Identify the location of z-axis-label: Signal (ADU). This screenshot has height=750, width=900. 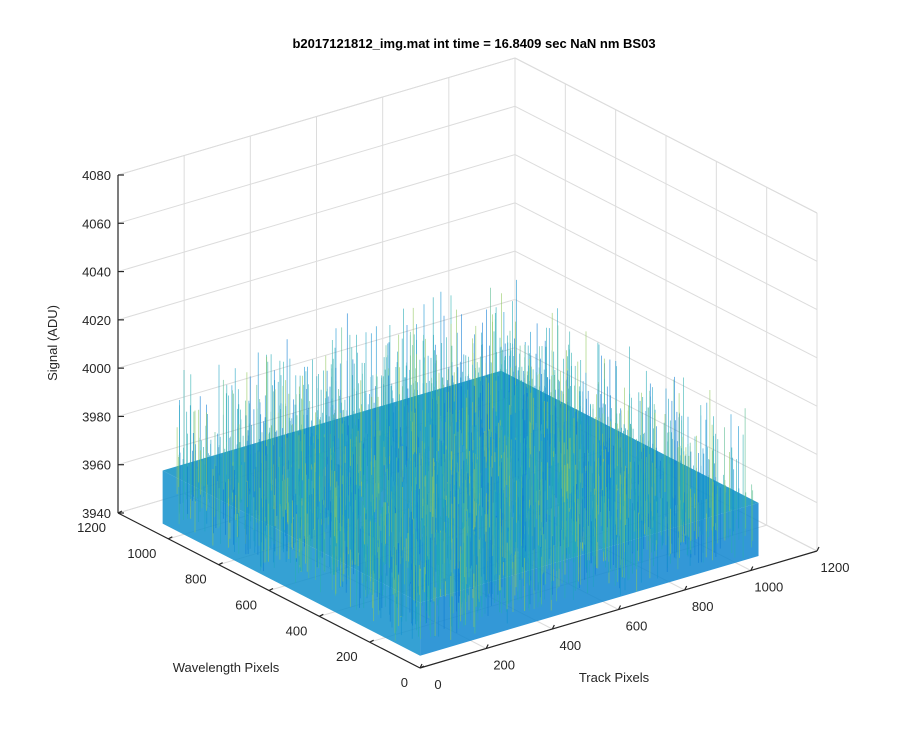
(52, 343).